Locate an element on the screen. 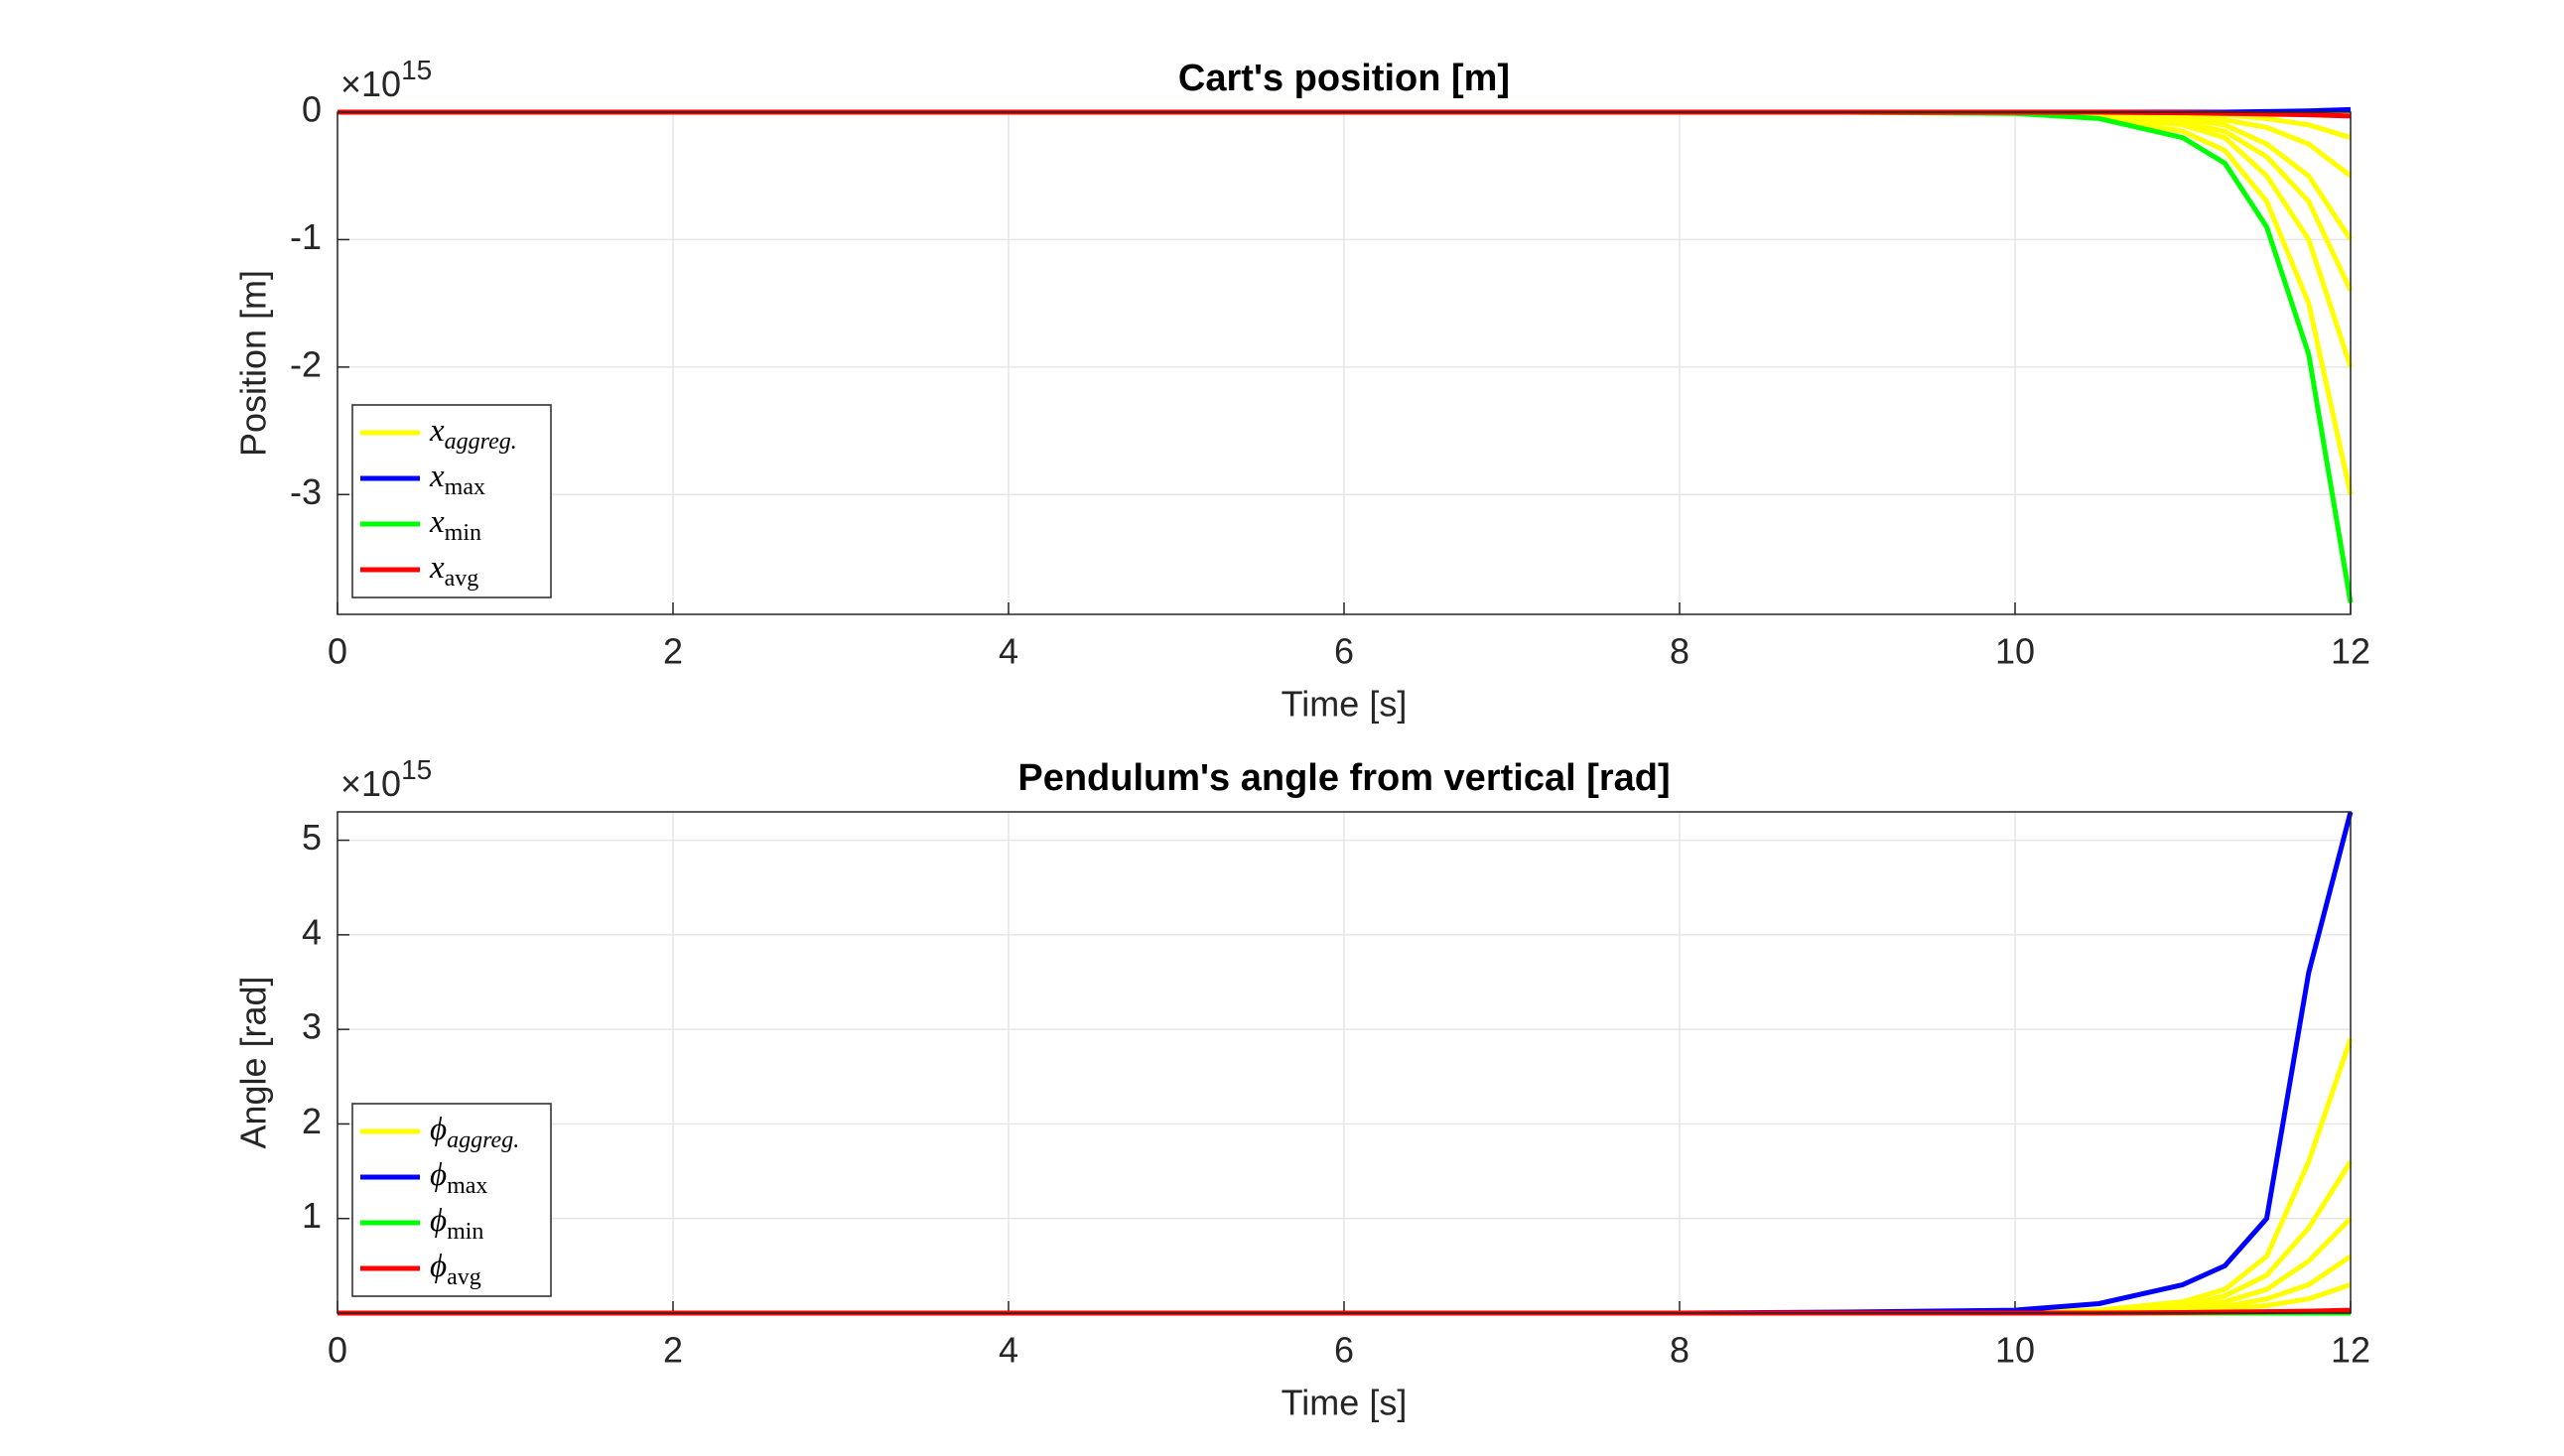  y-tick-label: 2 is located at coordinates (312, 1121).